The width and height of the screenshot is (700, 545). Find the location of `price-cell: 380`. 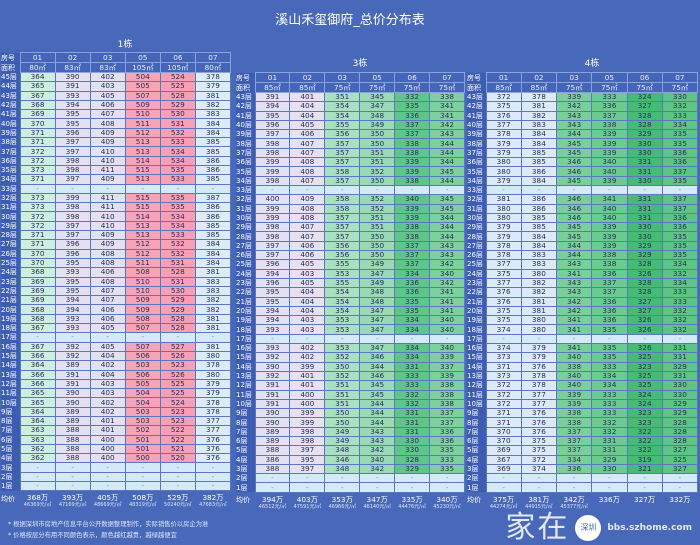

price-cell: 380 is located at coordinates (213, 356).